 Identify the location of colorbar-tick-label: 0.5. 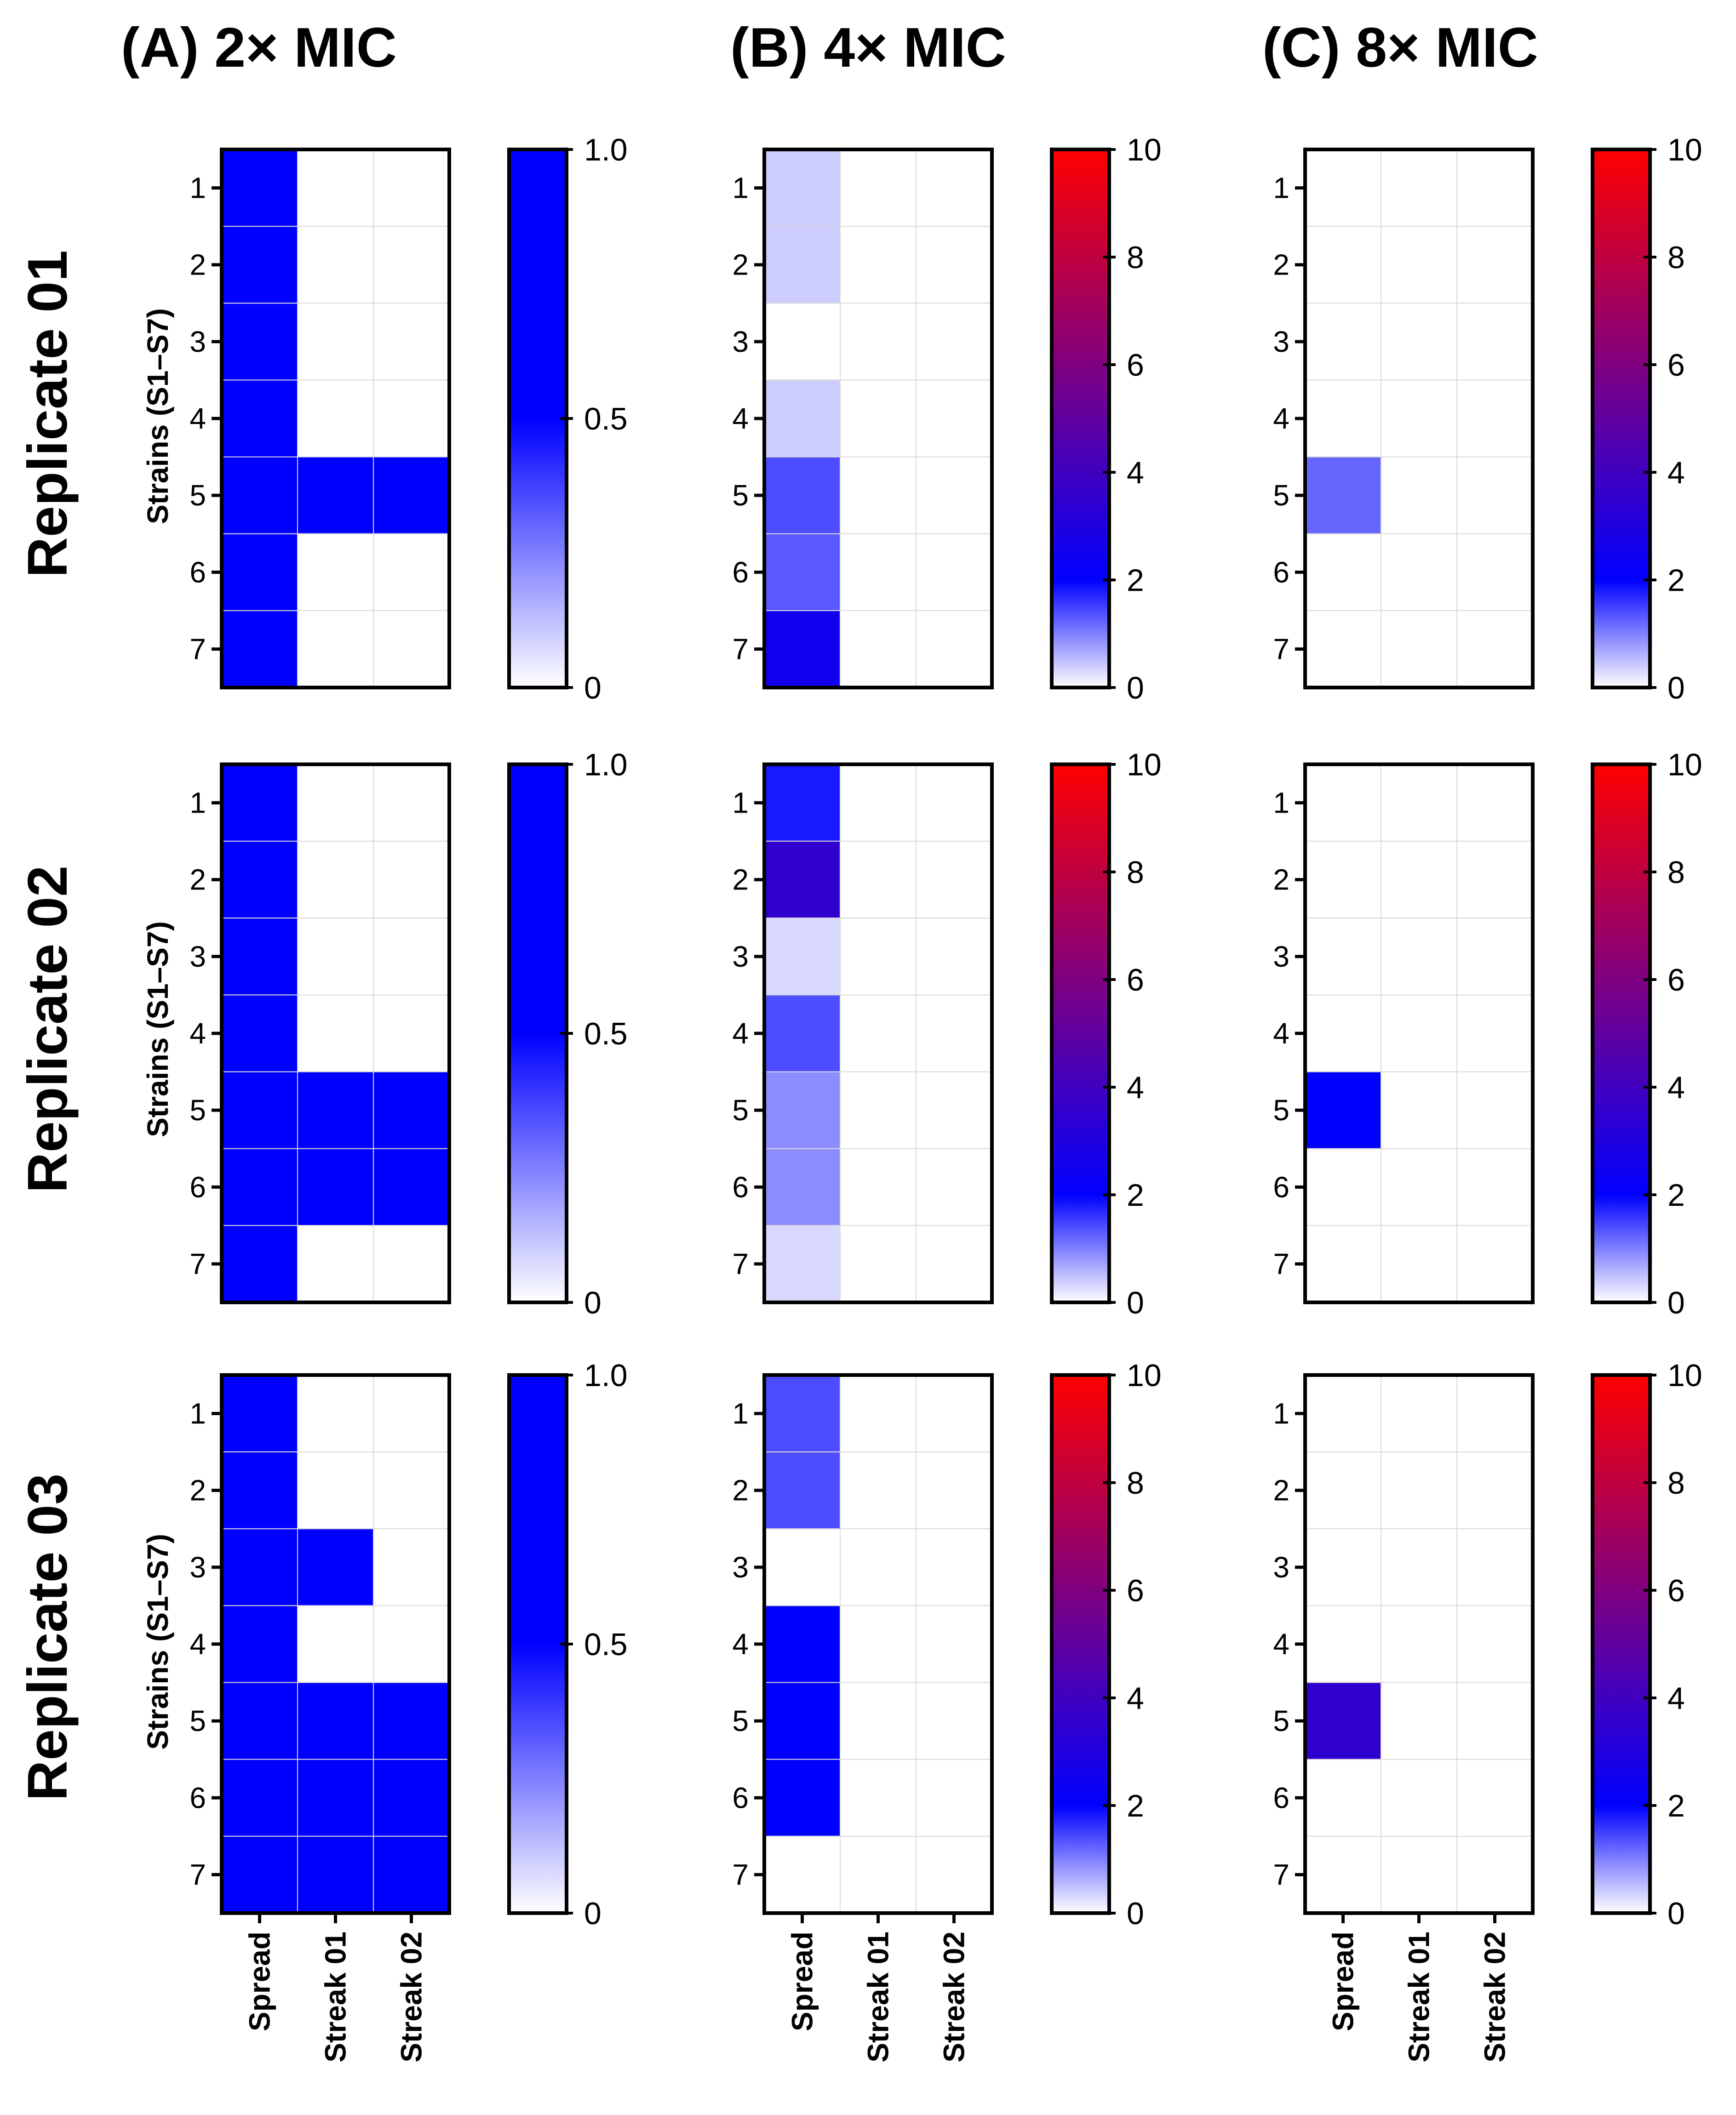
(606, 1644).